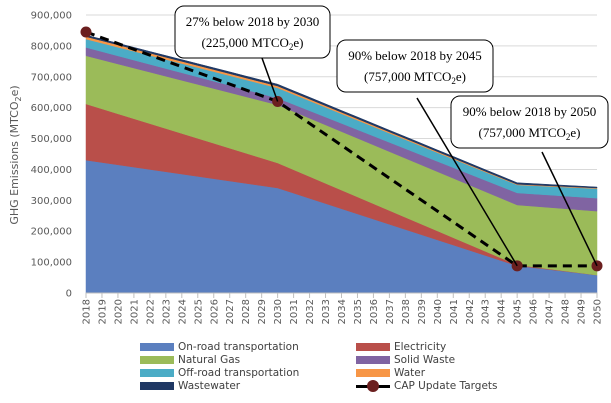  I want to click on x-tick-label: 2040, so click(438, 311).